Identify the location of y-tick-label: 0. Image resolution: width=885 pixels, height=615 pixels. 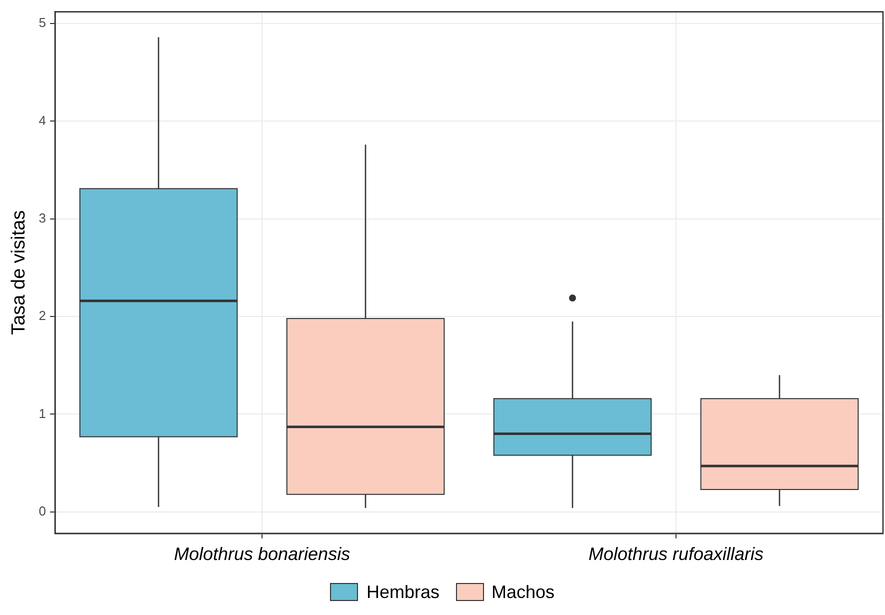
(42, 510).